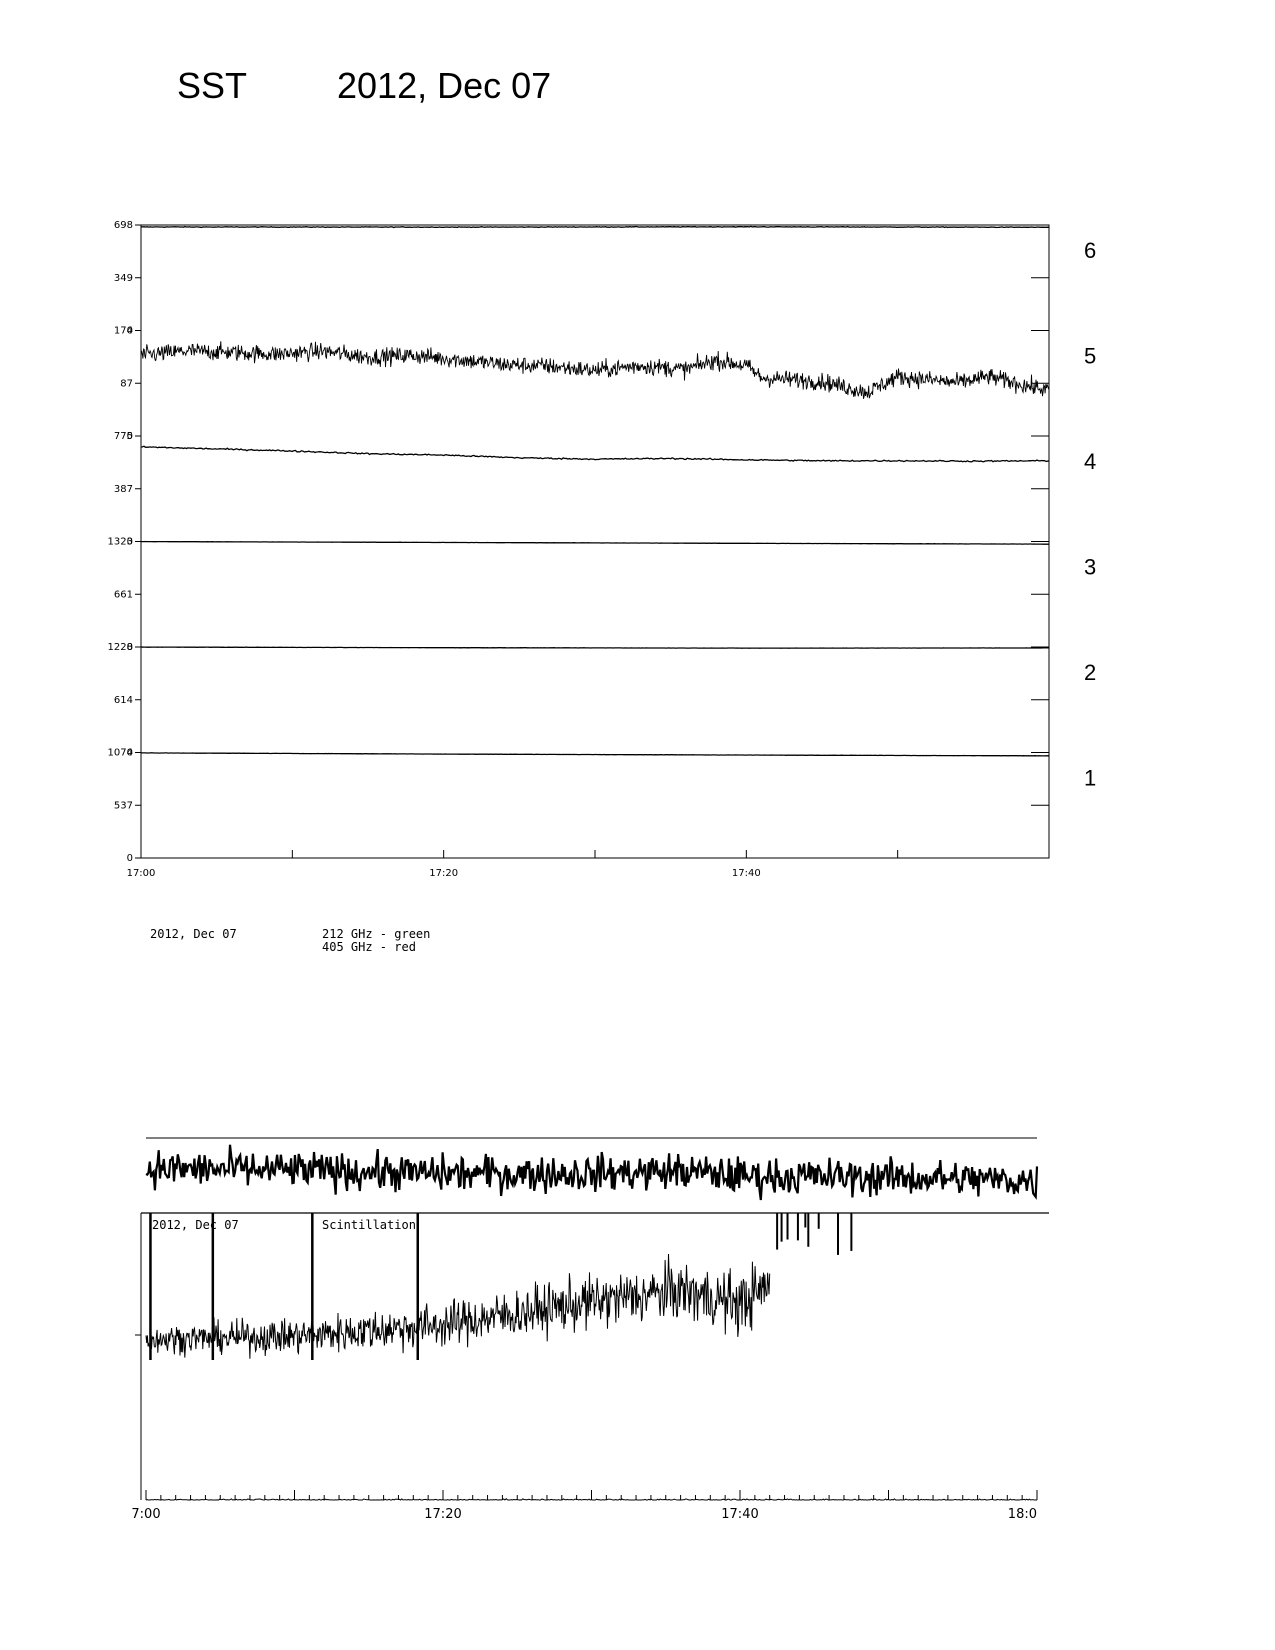 This screenshot has height=1650, width=1275. Describe the element at coordinates (369, 947) in the screenshot. I see `legend-line-405: 405 GHz - red` at that location.